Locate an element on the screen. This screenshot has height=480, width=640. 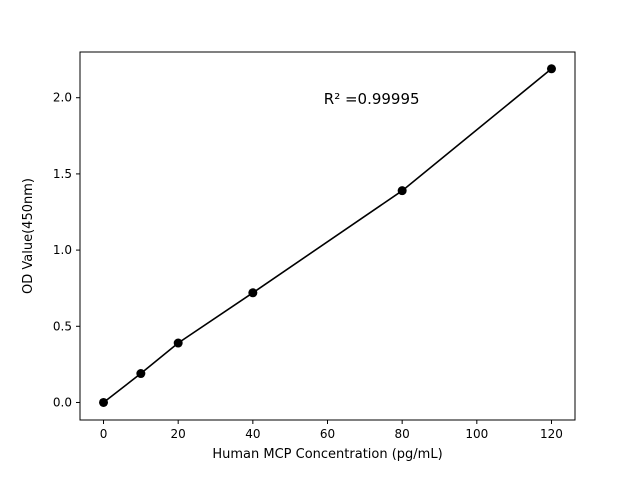
x-tick-label: 120 is located at coordinates (551, 434).